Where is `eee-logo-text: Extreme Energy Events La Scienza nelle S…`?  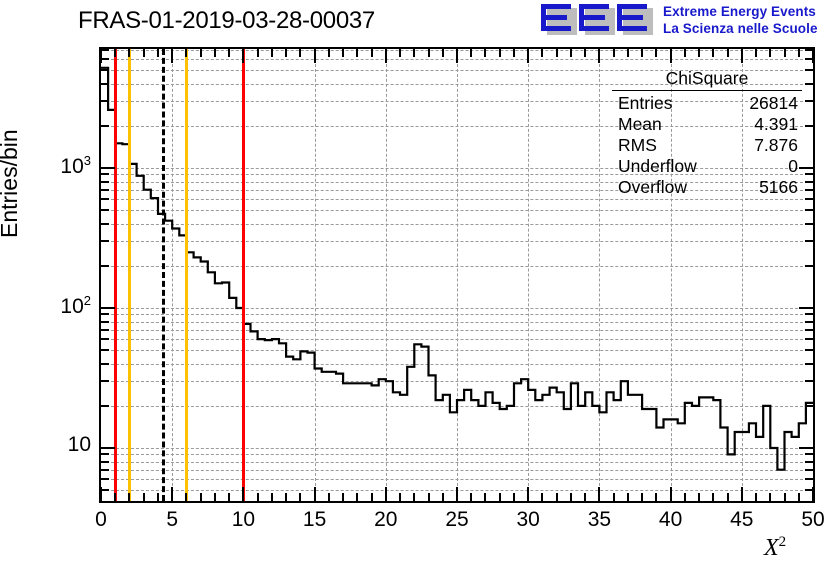
eee-logo-text: Extreme Energy Events La Scienza nelle S… is located at coordinates (740, 20).